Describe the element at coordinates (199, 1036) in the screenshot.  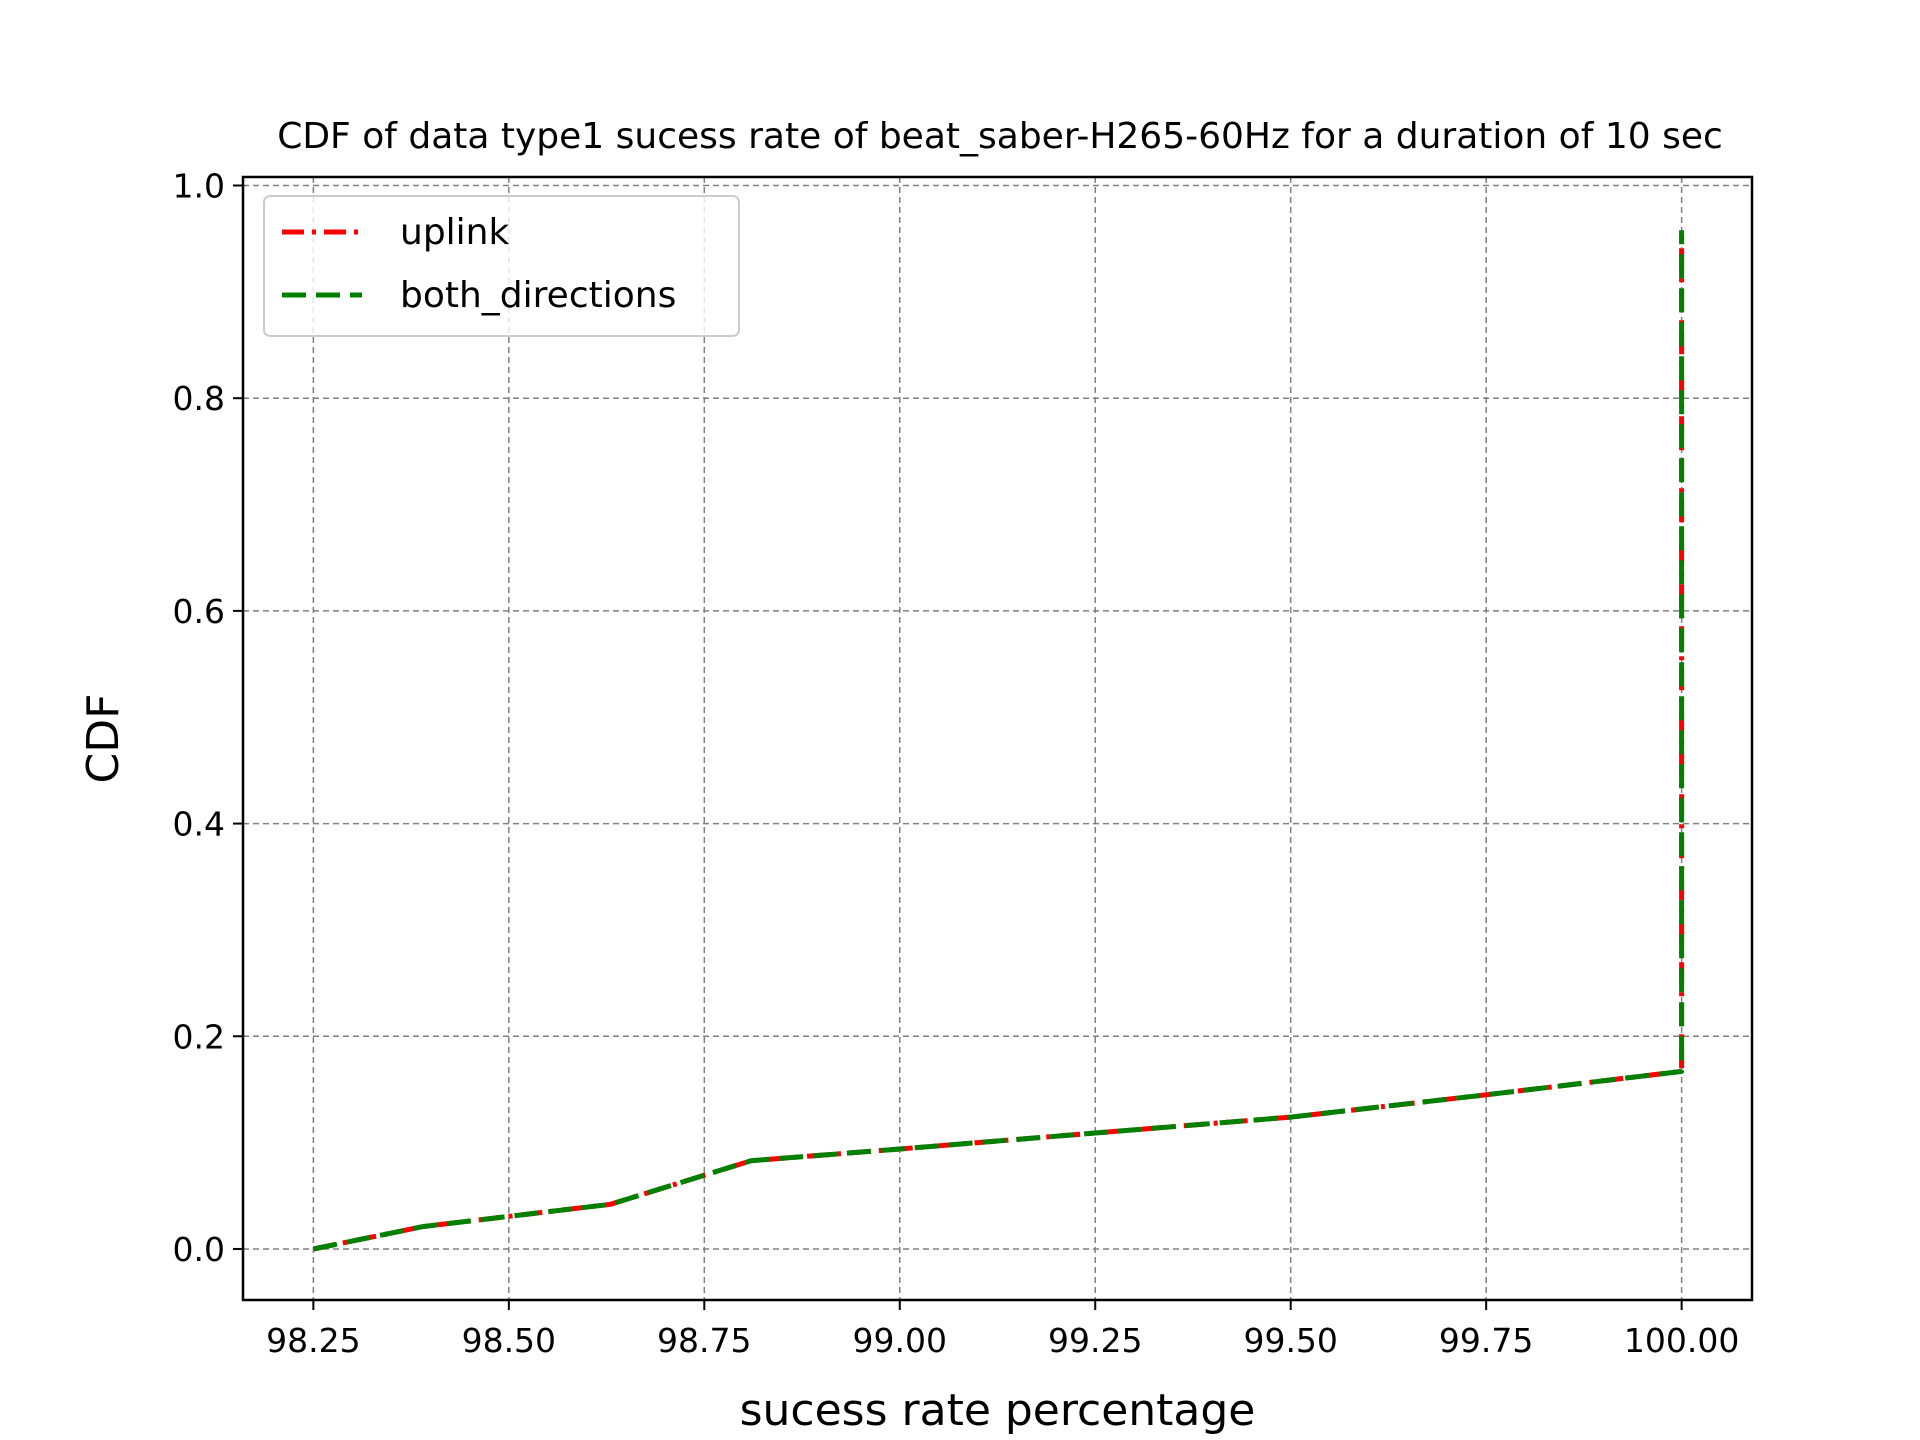
I see `y-tick-label: 0.2` at that location.